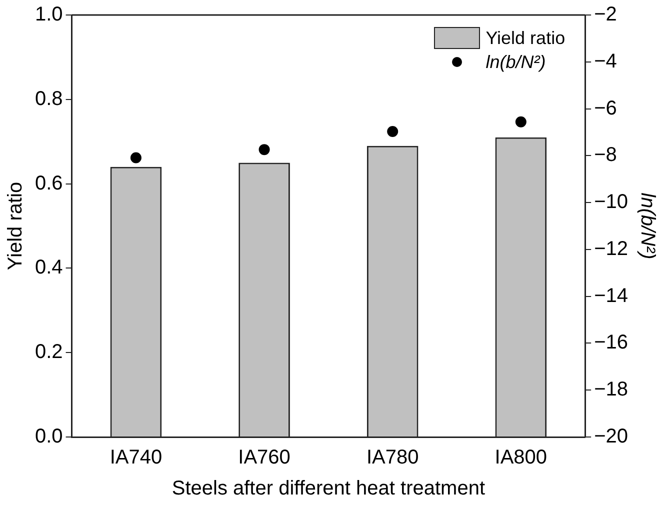 Image resolution: width=667 pixels, height=505 pixels. Describe the element at coordinates (15, 226) in the screenshot. I see `y-axis-title: Yield ratio` at that location.